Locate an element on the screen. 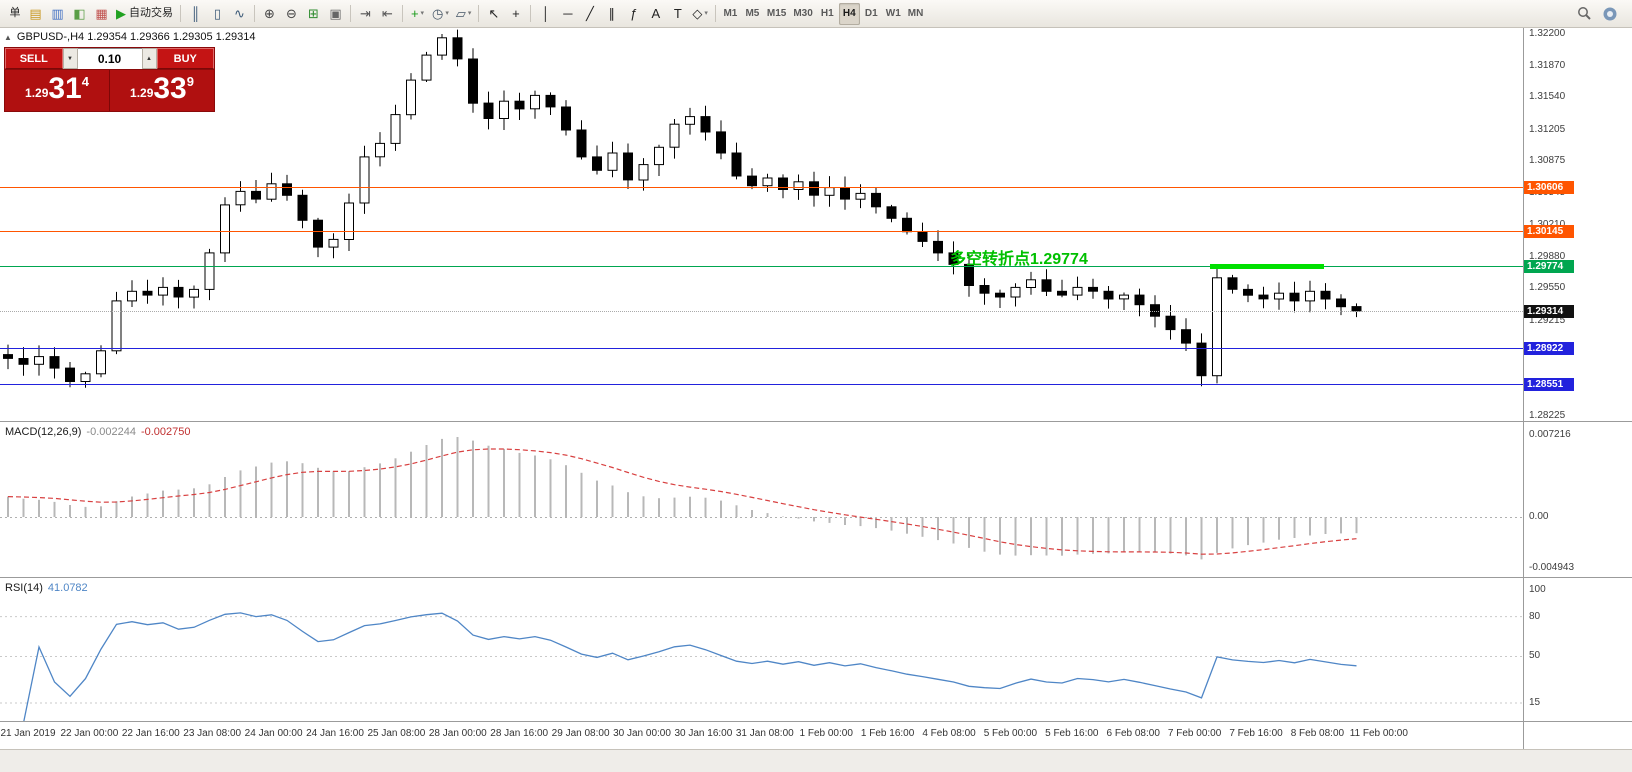  one-click-prices-row: 1.29 31 4 1.29 33 9 is located at coordinates (109, 90).